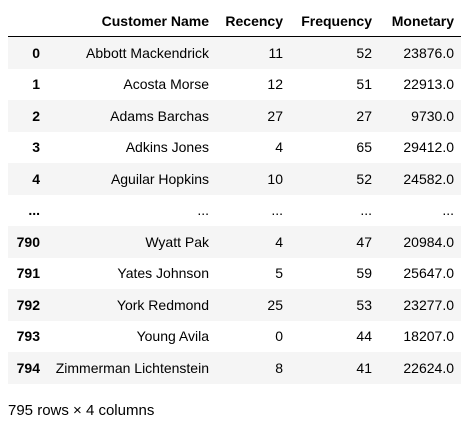 The width and height of the screenshot is (474, 429). What do you see at coordinates (36, 115) in the screenshot?
I see `row-index: 2` at bounding box center [36, 115].